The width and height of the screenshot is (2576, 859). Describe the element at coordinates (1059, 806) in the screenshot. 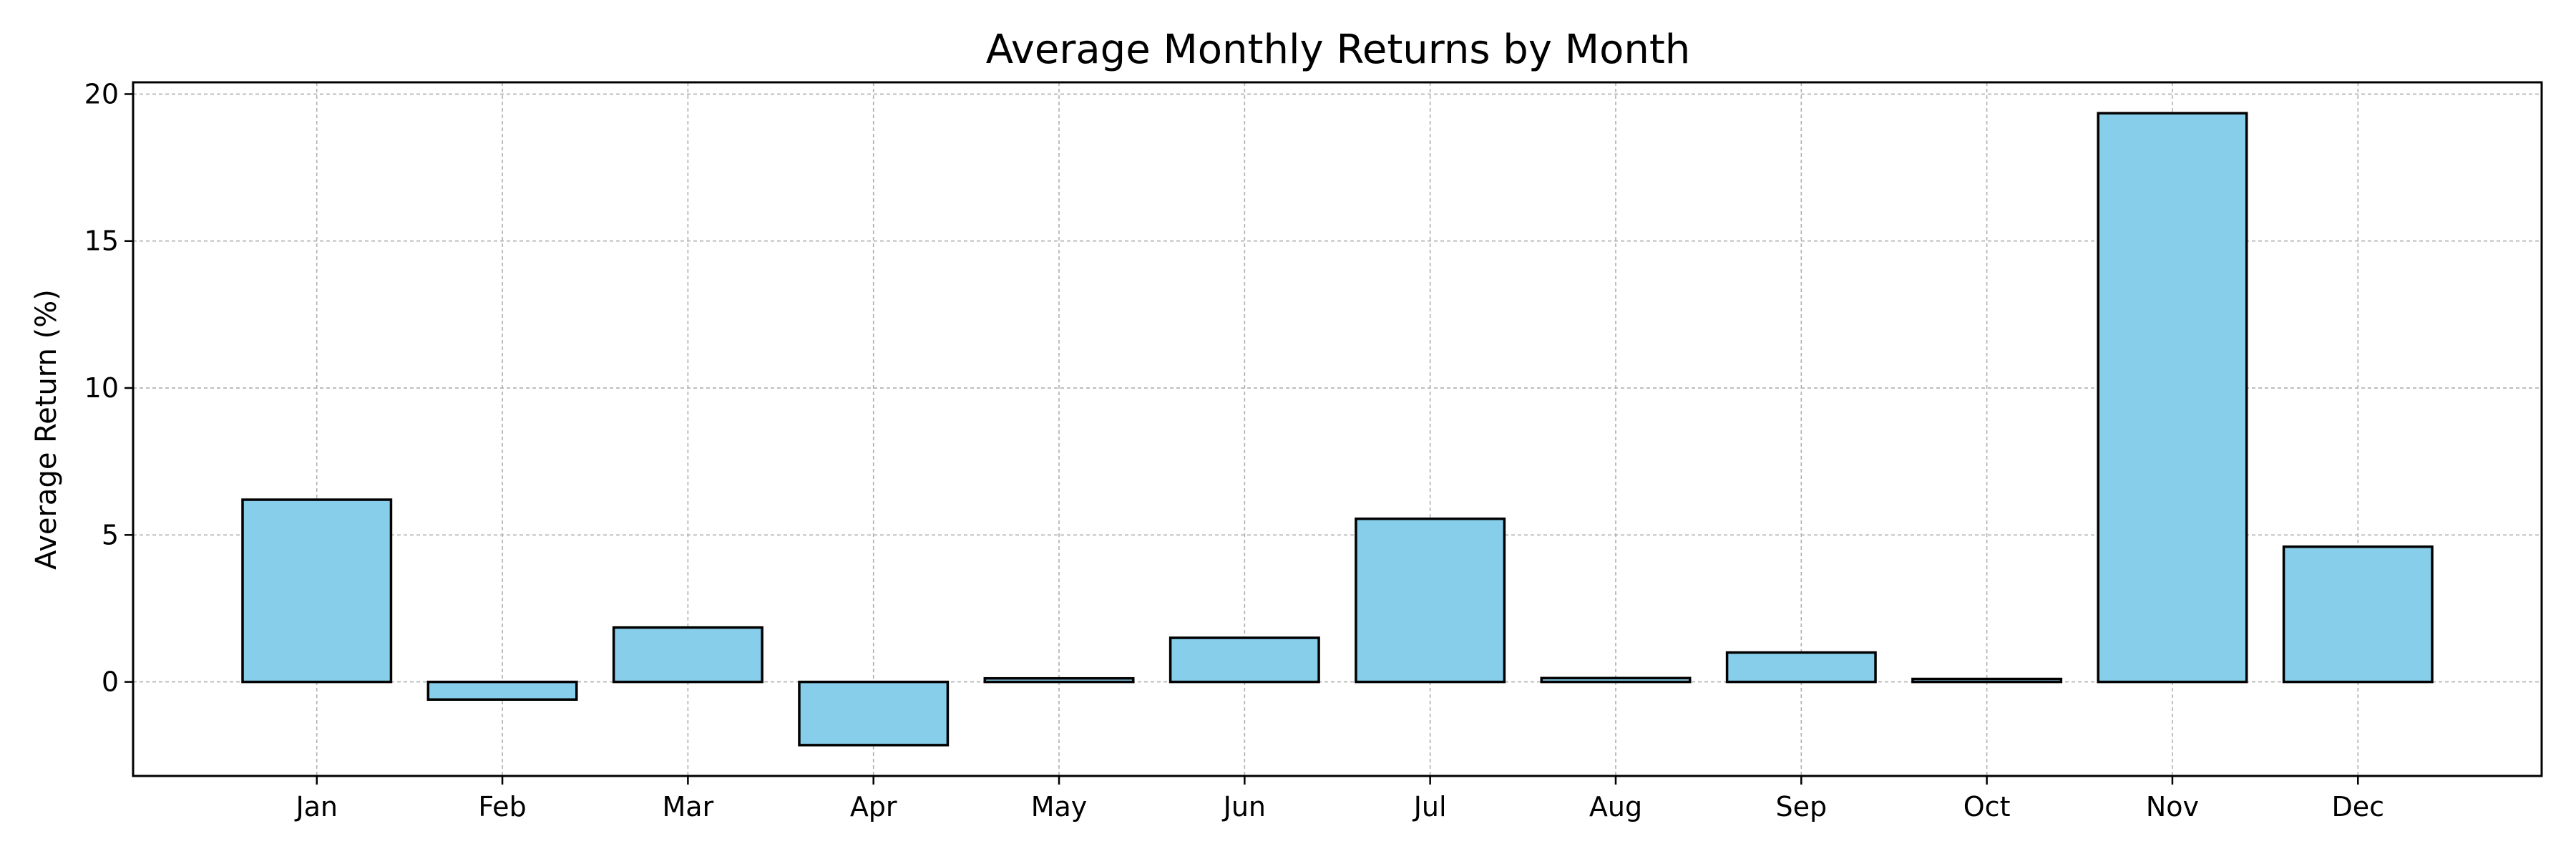

I see `x-tick-label: May` at that location.